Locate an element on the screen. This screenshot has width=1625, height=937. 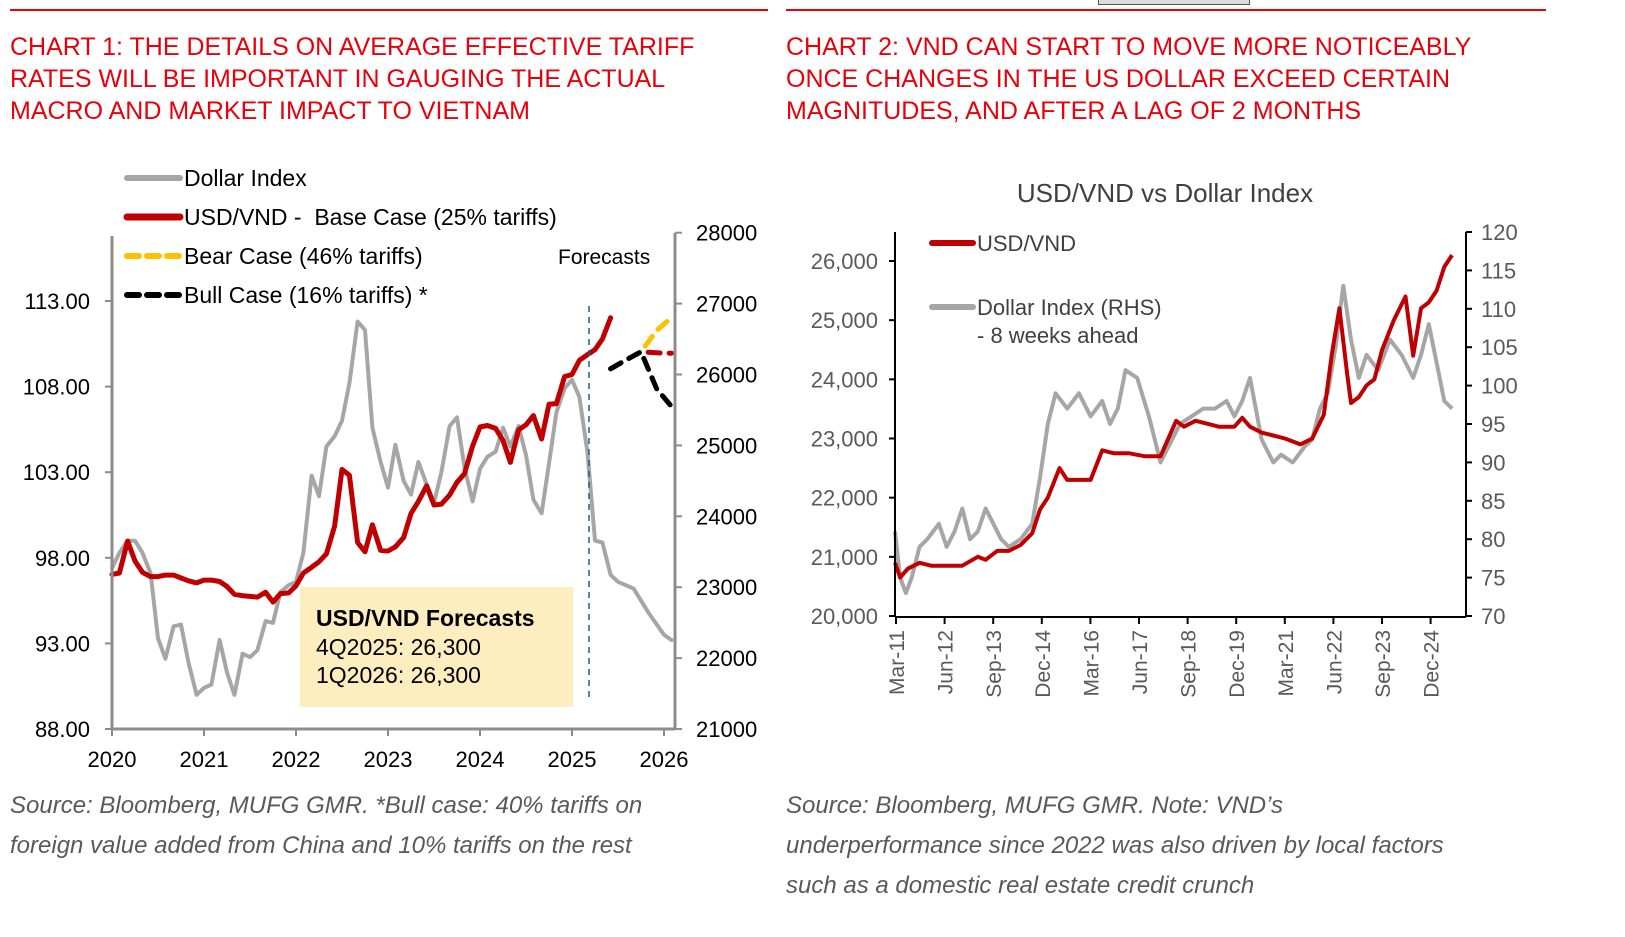
legend-label: Dollar Index is located at coordinates (245, 178).